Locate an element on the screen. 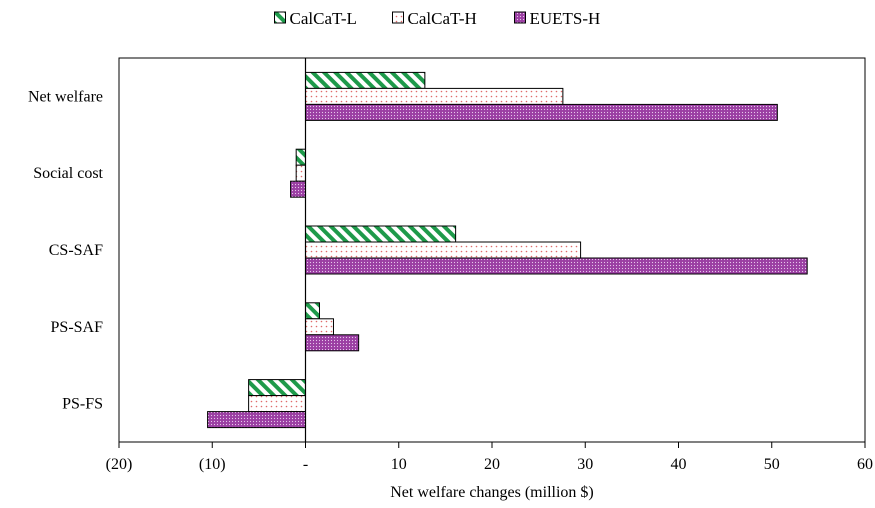 This screenshot has height=508, width=875. bar-cs-saf-calcat-h is located at coordinates (443, 250).